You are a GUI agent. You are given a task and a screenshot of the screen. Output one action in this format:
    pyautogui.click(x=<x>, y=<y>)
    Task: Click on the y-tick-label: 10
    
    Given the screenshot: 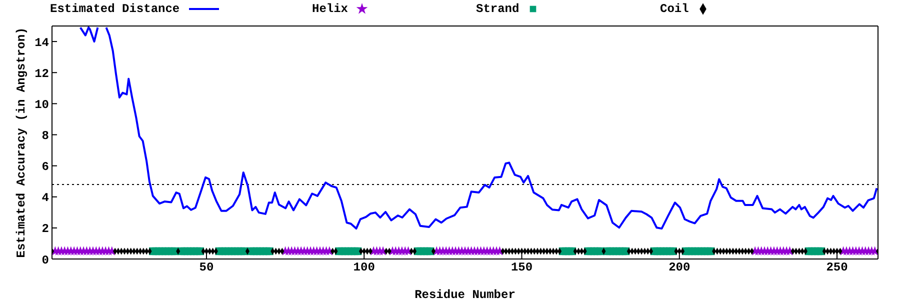 What is the action you would take?
    pyautogui.click(x=41, y=105)
    